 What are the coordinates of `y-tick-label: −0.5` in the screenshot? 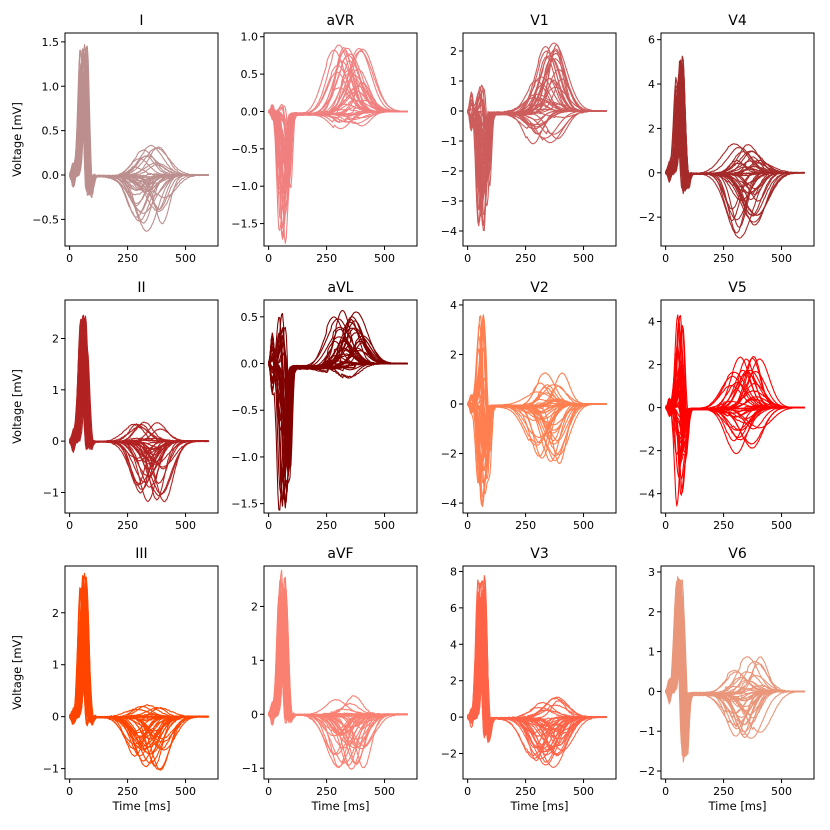 It's located at (45, 219).